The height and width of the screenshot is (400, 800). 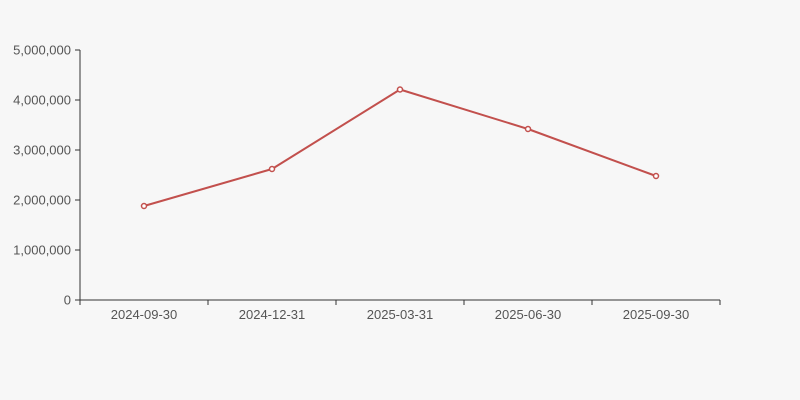 What do you see at coordinates (656, 314) in the screenshot?
I see `x-axis-tick-label: 2025-09-30` at bounding box center [656, 314].